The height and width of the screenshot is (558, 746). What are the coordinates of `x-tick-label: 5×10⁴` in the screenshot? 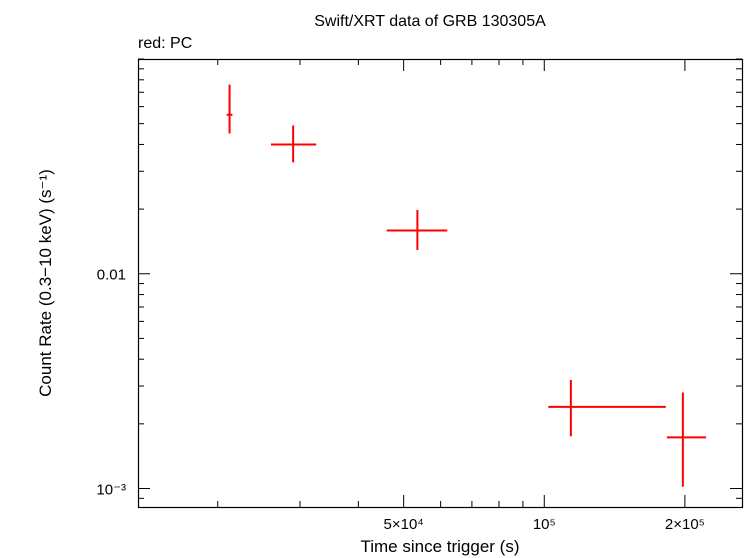 It's located at (404, 524).